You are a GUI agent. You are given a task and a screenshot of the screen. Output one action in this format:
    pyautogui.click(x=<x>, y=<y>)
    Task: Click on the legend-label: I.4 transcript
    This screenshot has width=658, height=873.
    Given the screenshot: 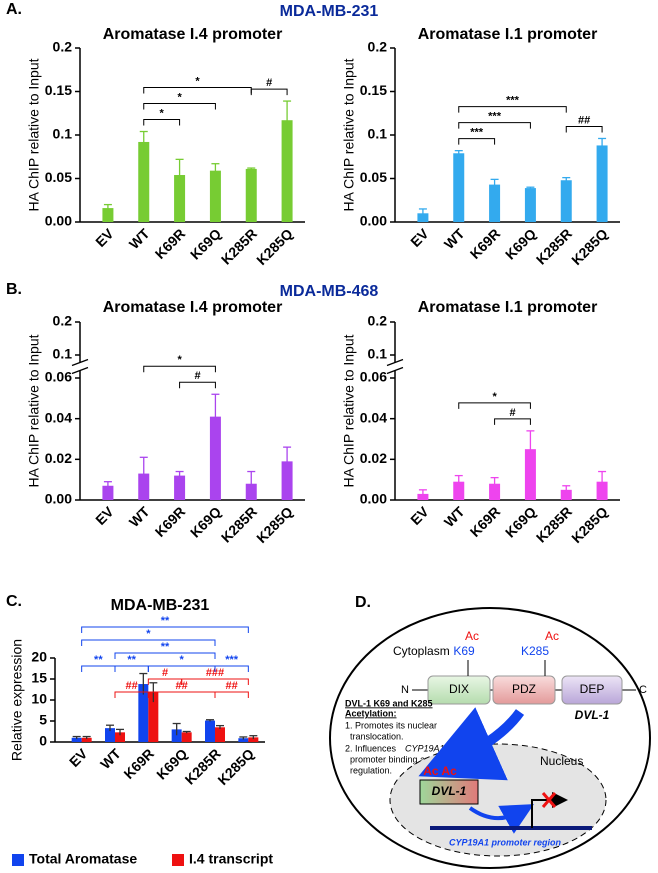 What is the action you would take?
    pyautogui.click(x=231, y=859)
    